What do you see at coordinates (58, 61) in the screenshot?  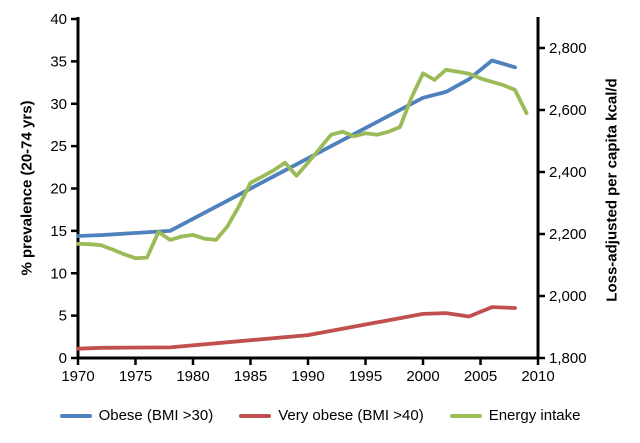 I see `left-y-axis-tick-label: 35` at bounding box center [58, 61].